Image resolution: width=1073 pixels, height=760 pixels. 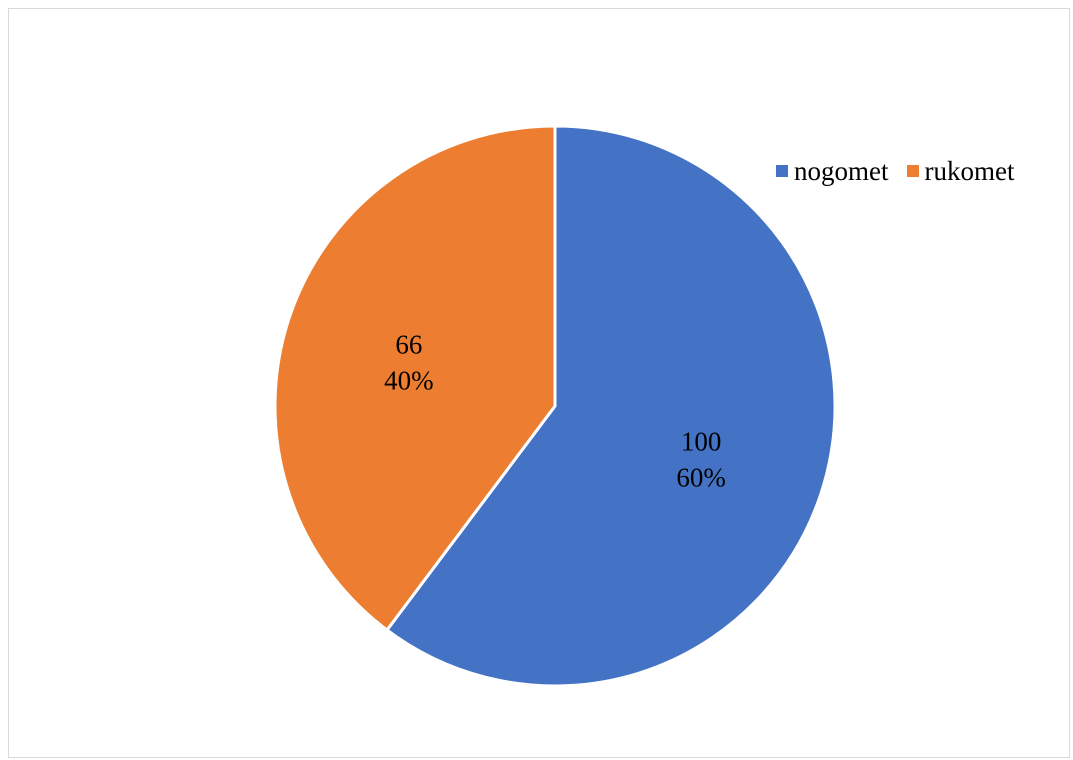 What do you see at coordinates (701, 442) in the screenshot?
I see `data-label-value-nogomet: 100` at bounding box center [701, 442].